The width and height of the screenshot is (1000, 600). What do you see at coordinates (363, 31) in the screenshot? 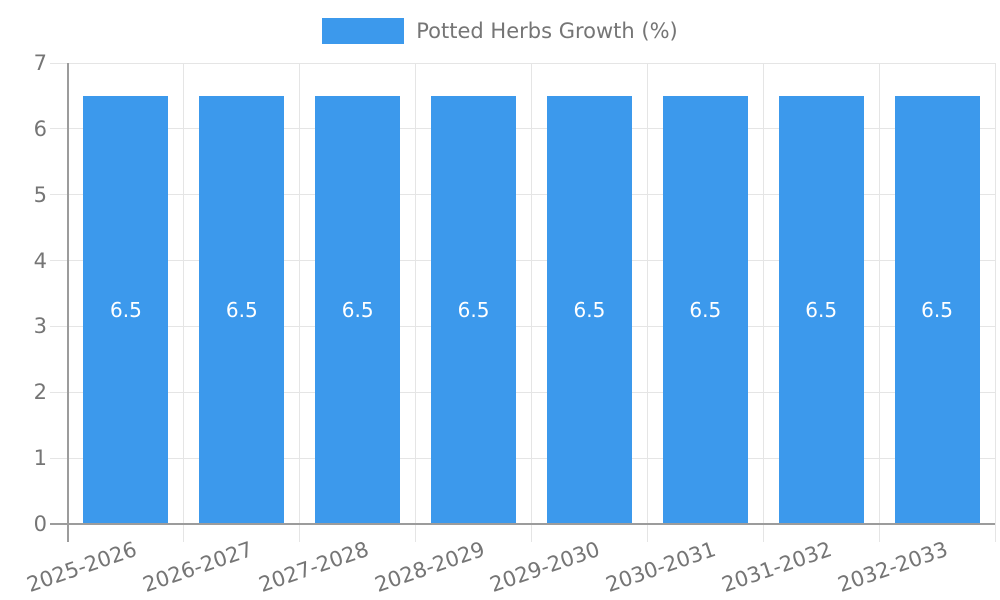
I see `legend-swatch` at bounding box center [363, 31].